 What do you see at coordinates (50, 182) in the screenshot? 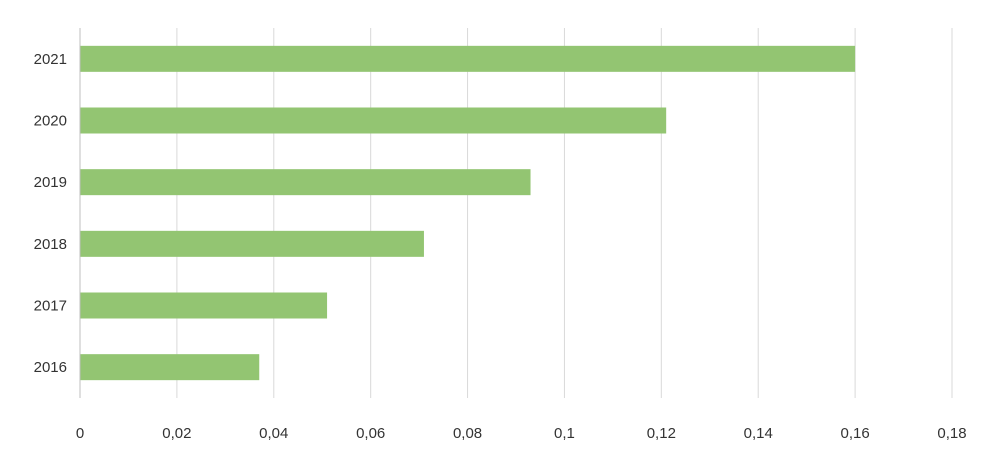
I see `y-category-label: 2019` at bounding box center [50, 182].